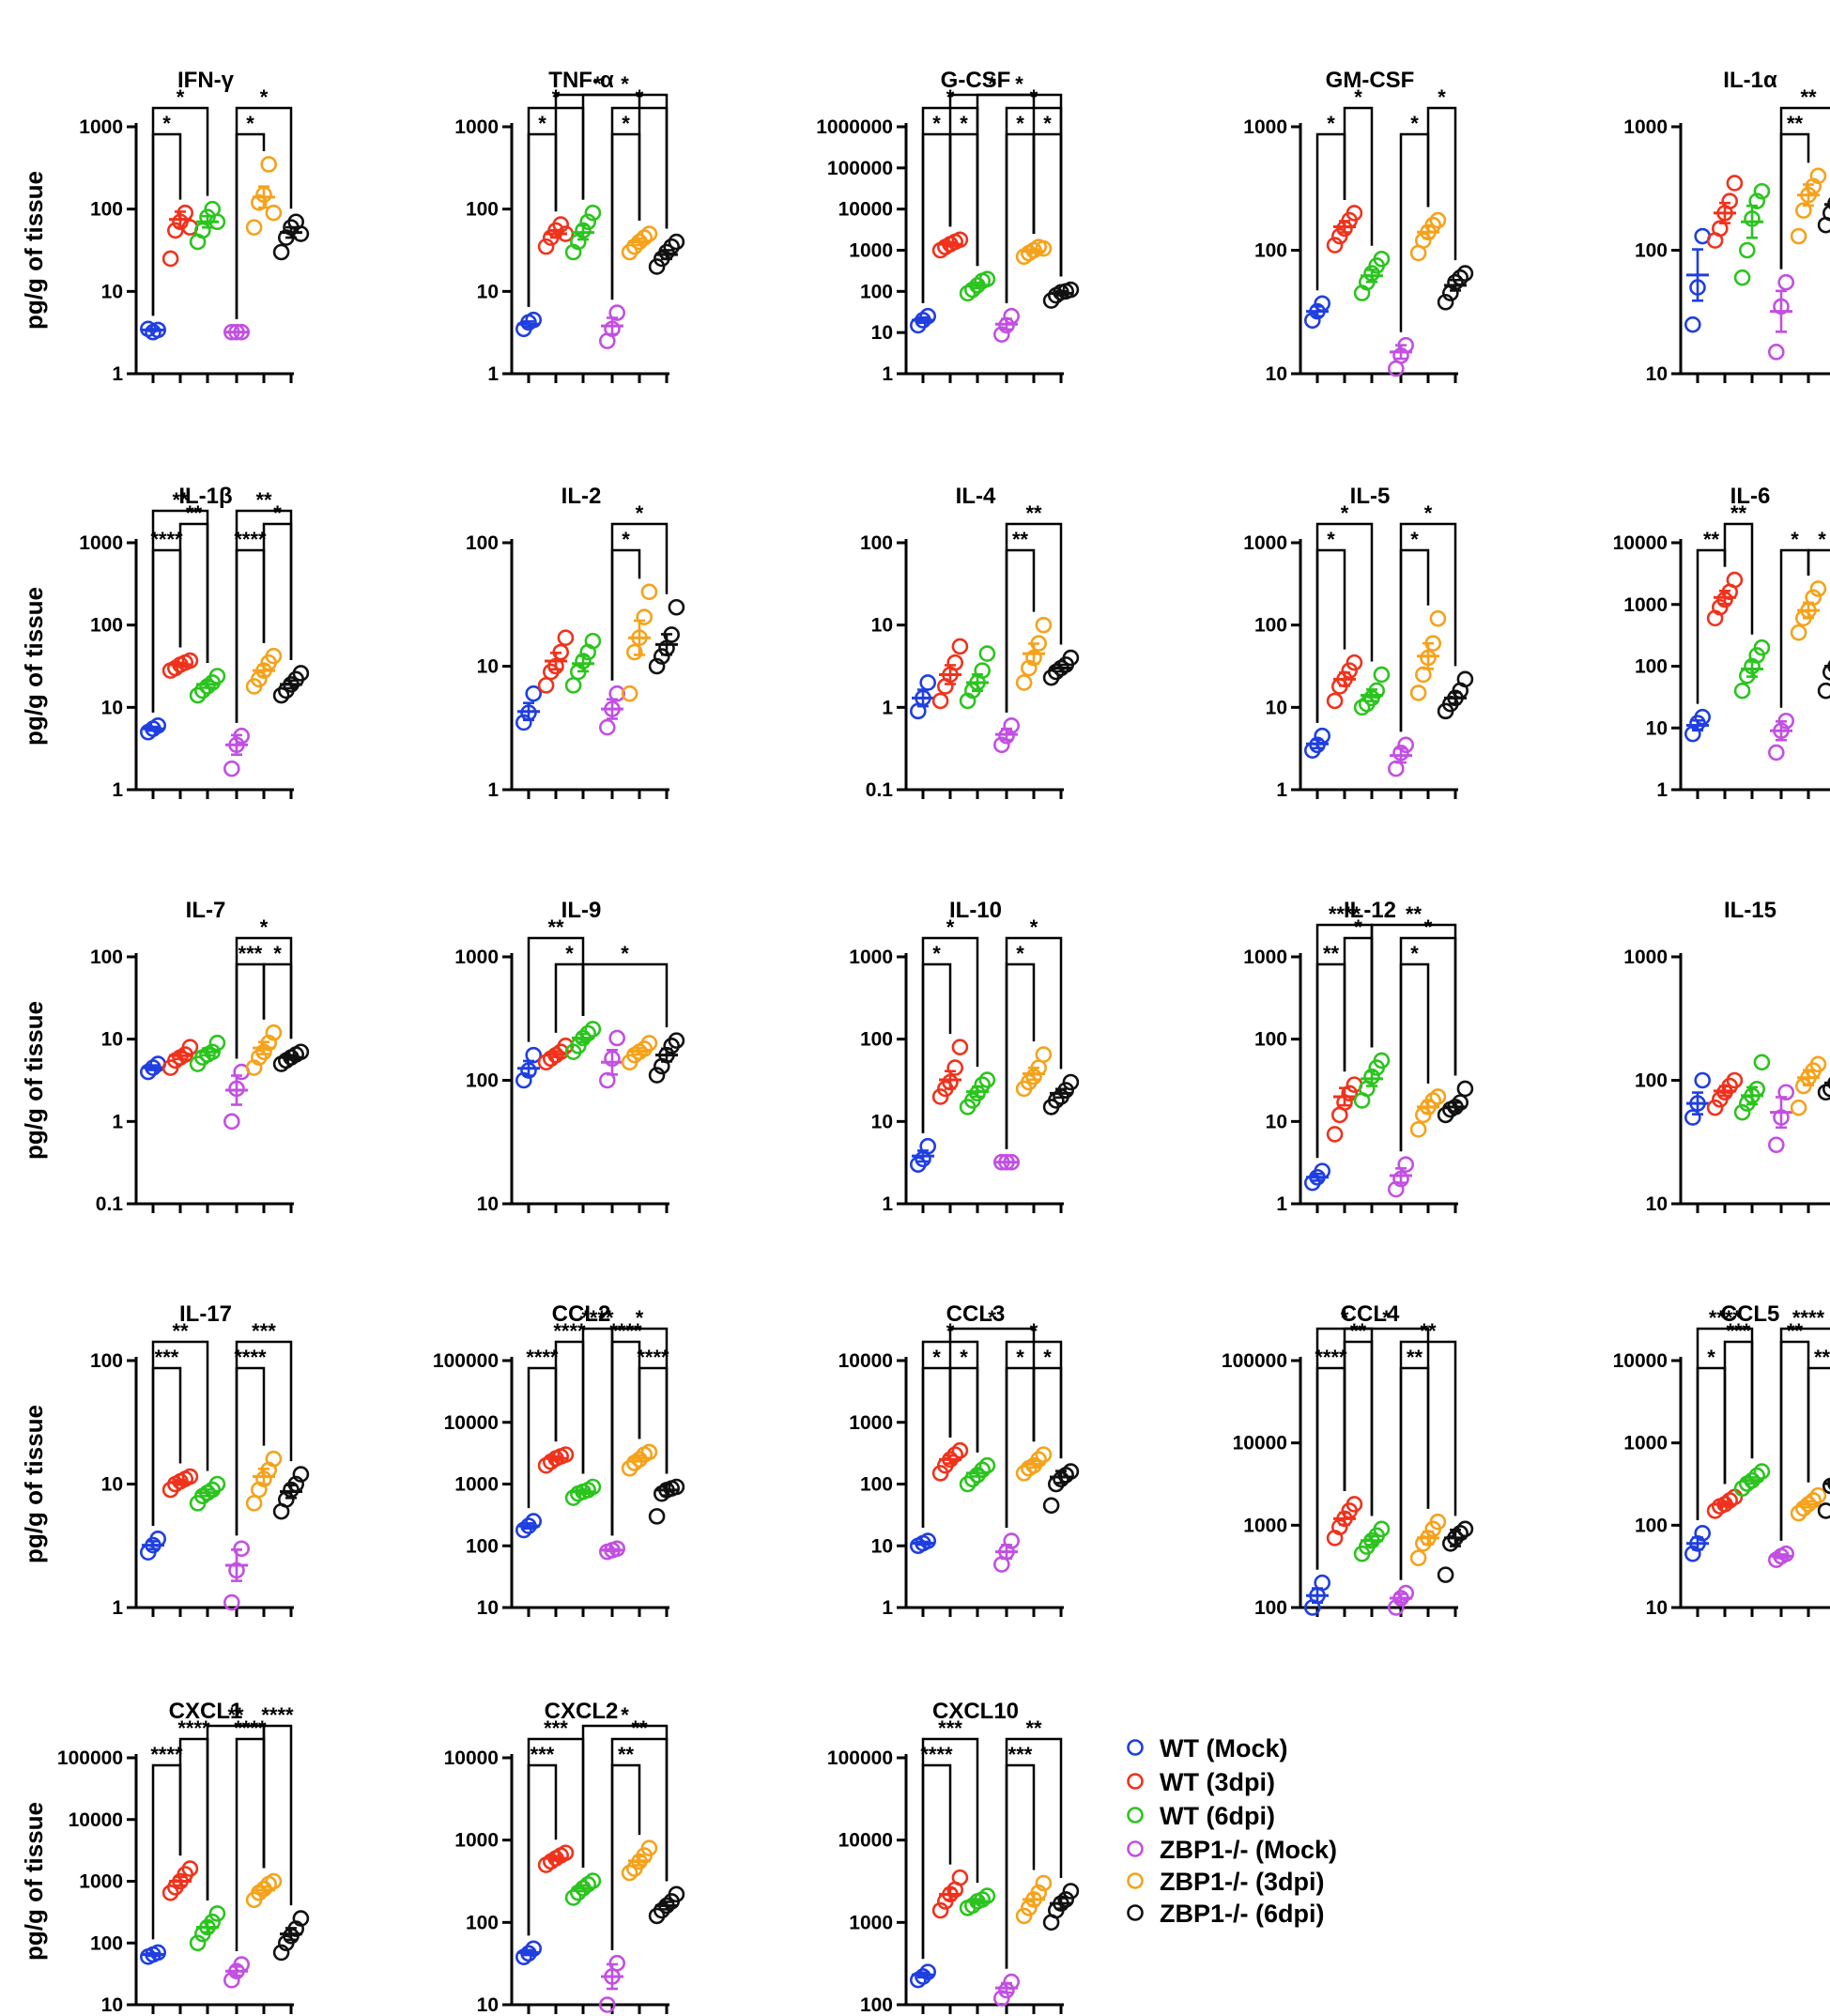 This screenshot has height=2016, width=1830. What do you see at coordinates (1135, 1848) in the screenshot?
I see `legend-marker-zbp1-mock` at bounding box center [1135, 1848].